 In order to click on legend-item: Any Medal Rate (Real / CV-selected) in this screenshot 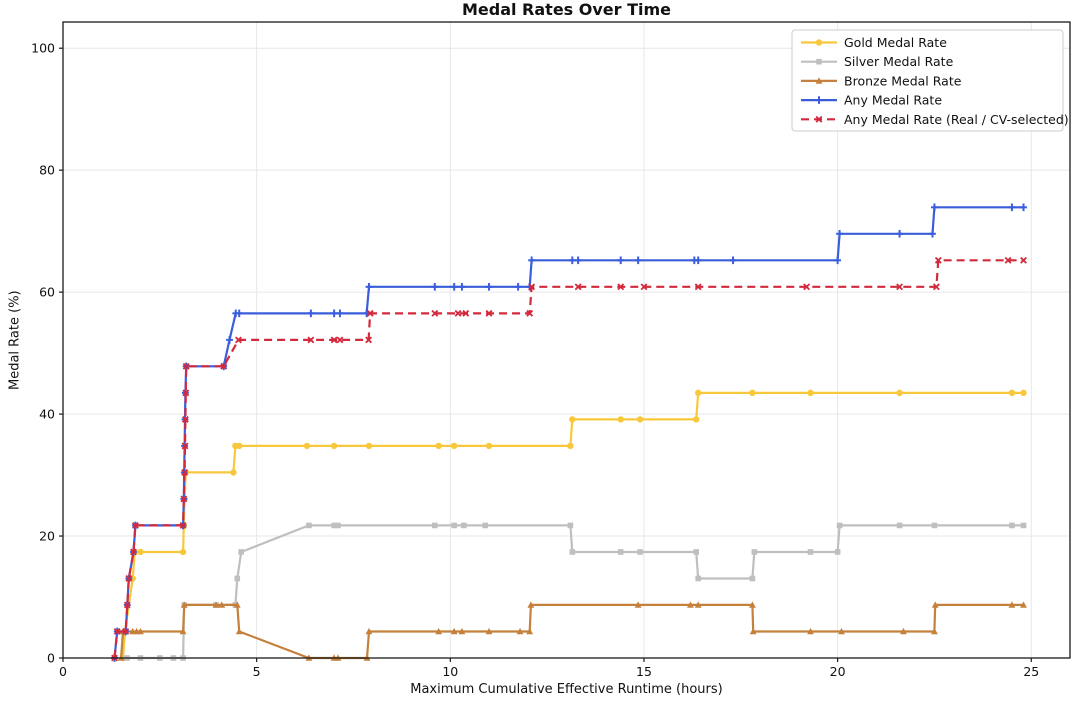, I will do `click(935, 119)`.